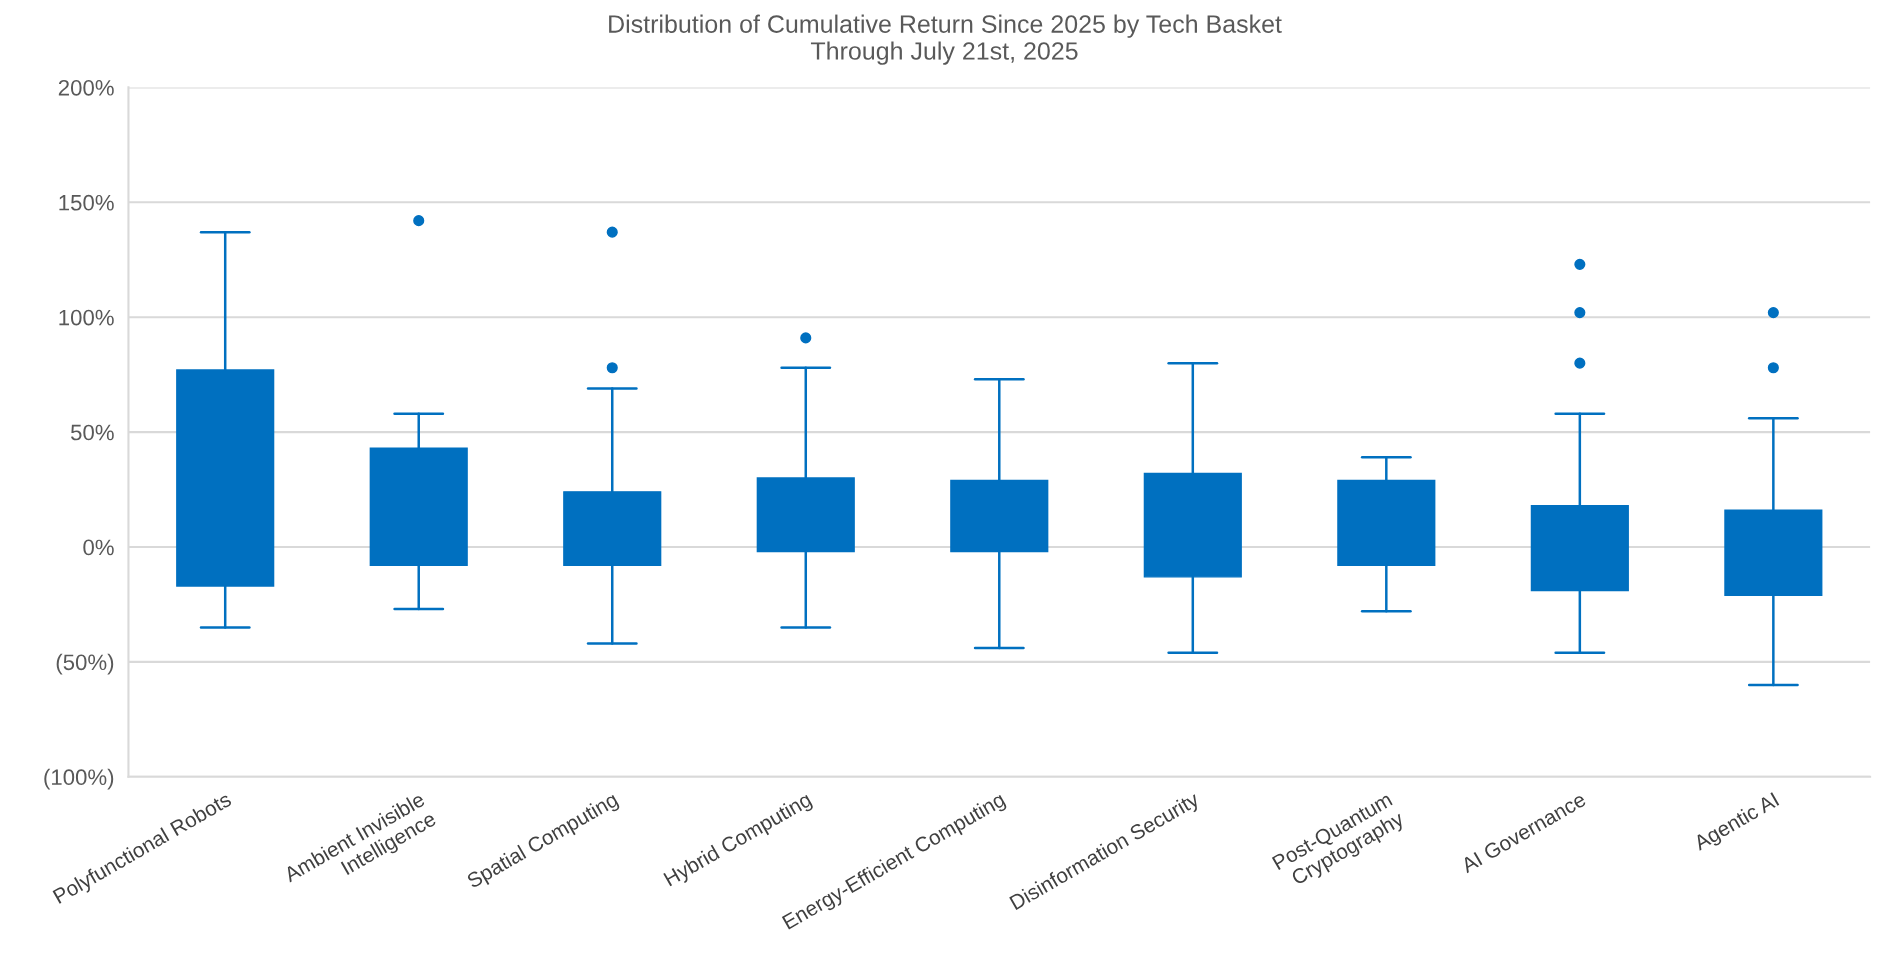 This screenshot has height=971, width=1889. What do you see at coordinates (79, 779) in the screenshot?
I see `y-tick-label: (100%)` at bounding box center [79, 779].